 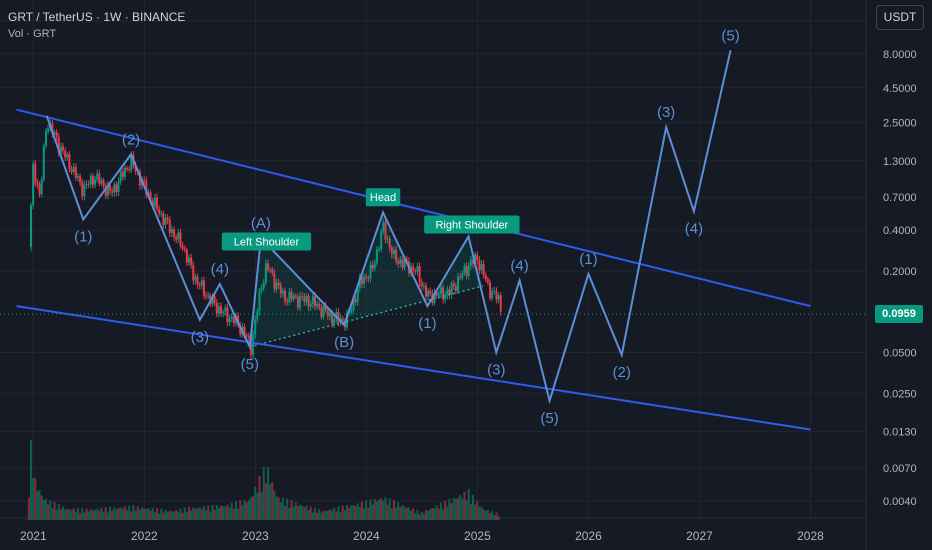 I want to click on pattern-shading, so click(x=366, y=279).